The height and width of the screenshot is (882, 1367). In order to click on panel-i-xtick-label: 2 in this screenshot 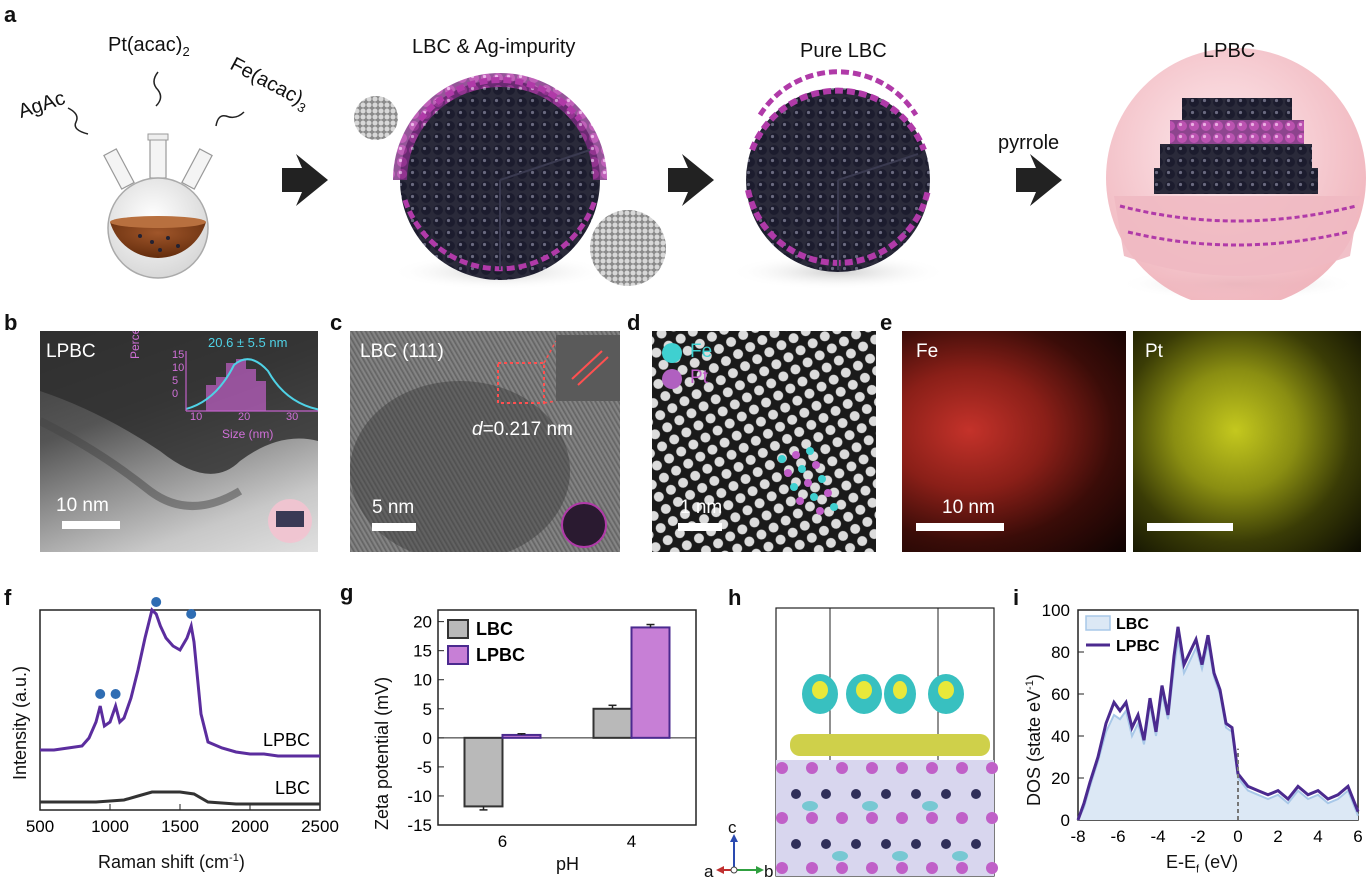, I will do `click(1277, 836)`.